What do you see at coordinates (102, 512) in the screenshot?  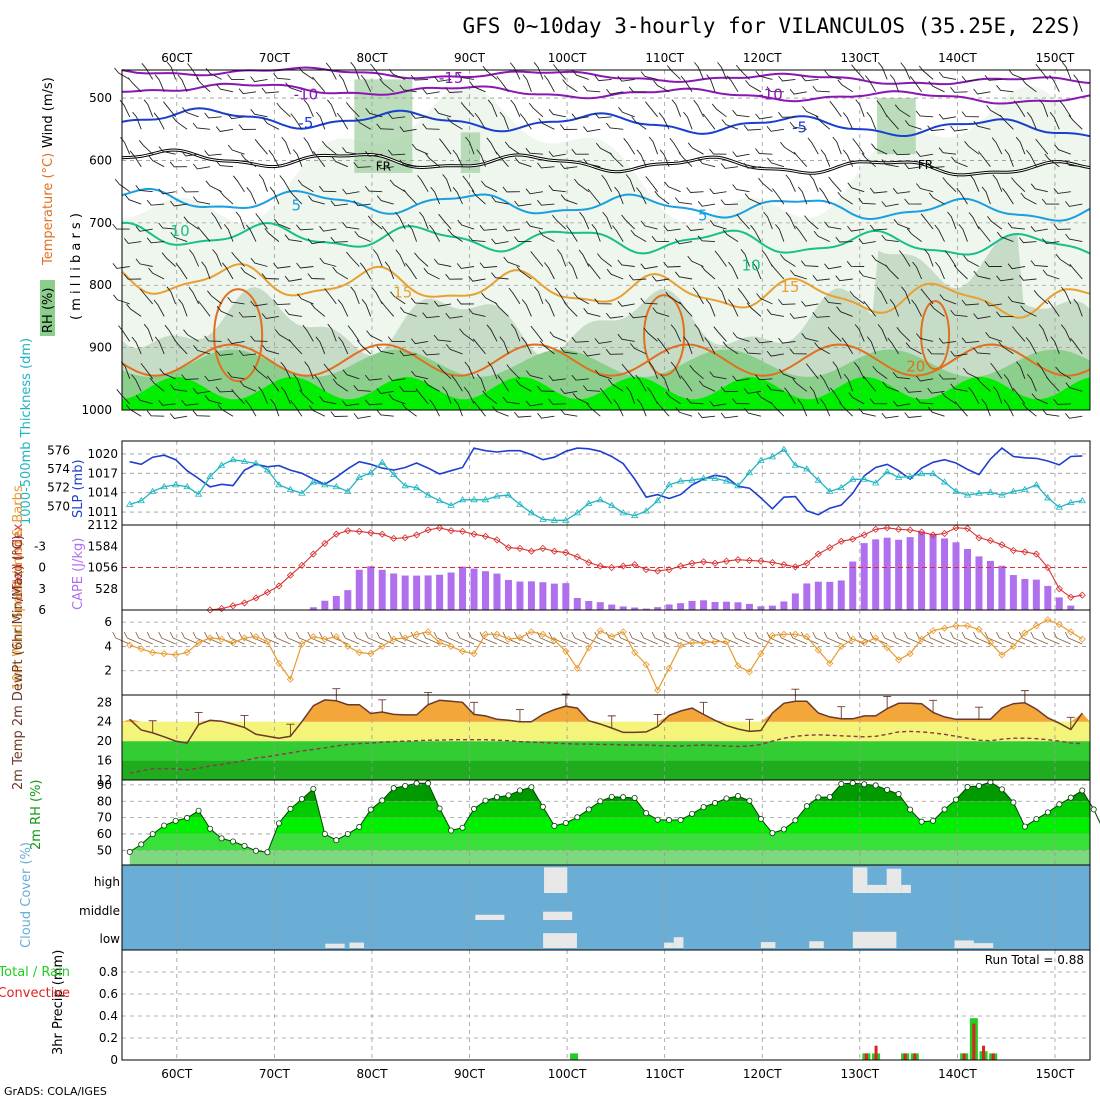 I see `slp-tick: 1011` at bounding box center [102, 512].